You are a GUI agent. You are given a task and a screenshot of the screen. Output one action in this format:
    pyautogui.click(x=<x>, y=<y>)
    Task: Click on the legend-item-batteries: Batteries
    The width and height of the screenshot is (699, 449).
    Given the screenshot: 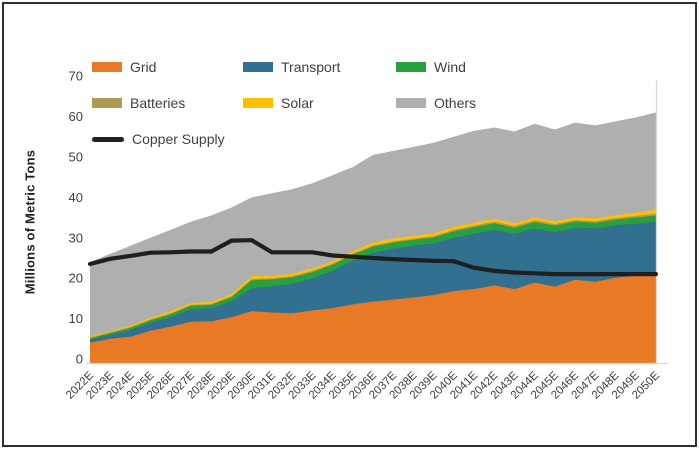 What is the action you would take?
    pyautogui.click(x=138, y=103)
    